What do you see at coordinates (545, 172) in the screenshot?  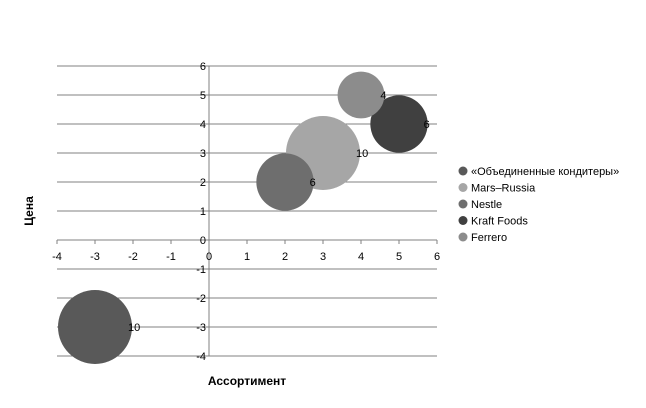 I see `legend-entry: «Объединенные кондитеры»` at bounding box center [545, 172].